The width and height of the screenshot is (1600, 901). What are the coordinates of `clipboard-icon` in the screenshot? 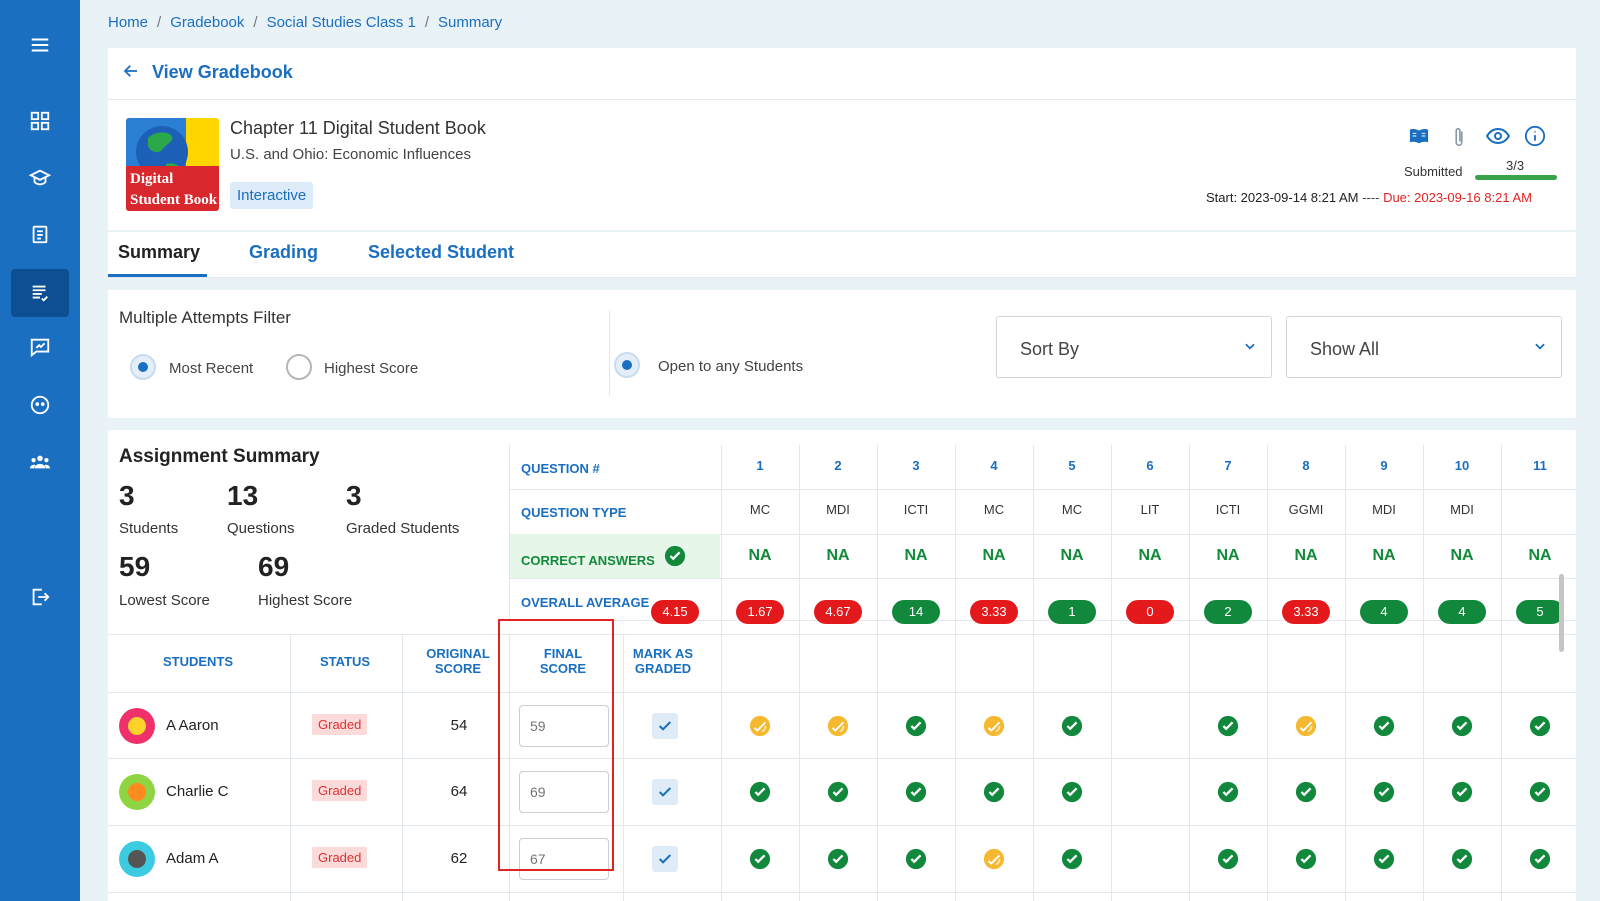 It's located at (40, 234).